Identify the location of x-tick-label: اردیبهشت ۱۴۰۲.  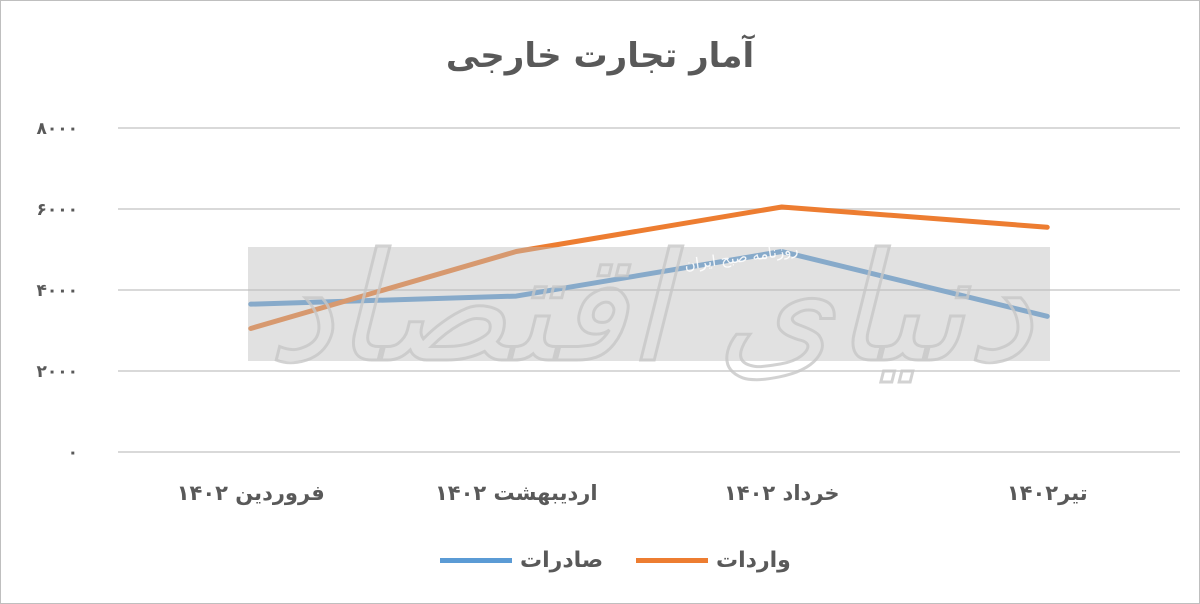
(516, 493).